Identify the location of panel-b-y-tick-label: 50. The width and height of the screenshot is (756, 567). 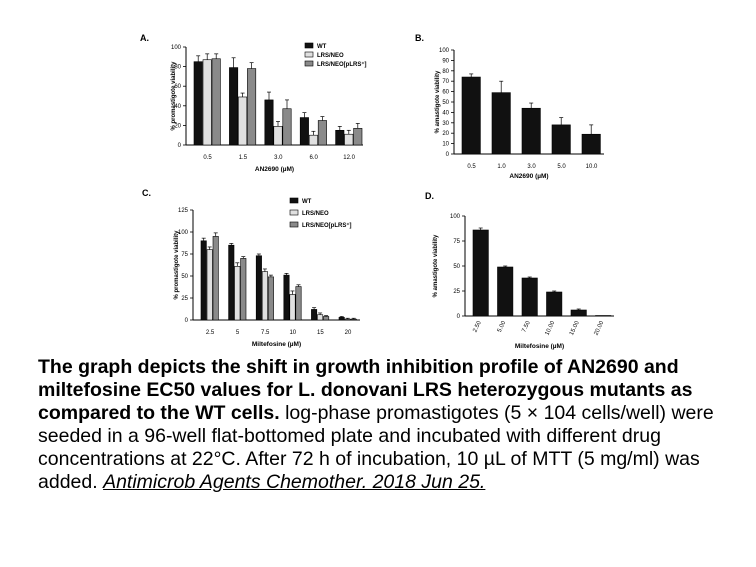
(445, 103).